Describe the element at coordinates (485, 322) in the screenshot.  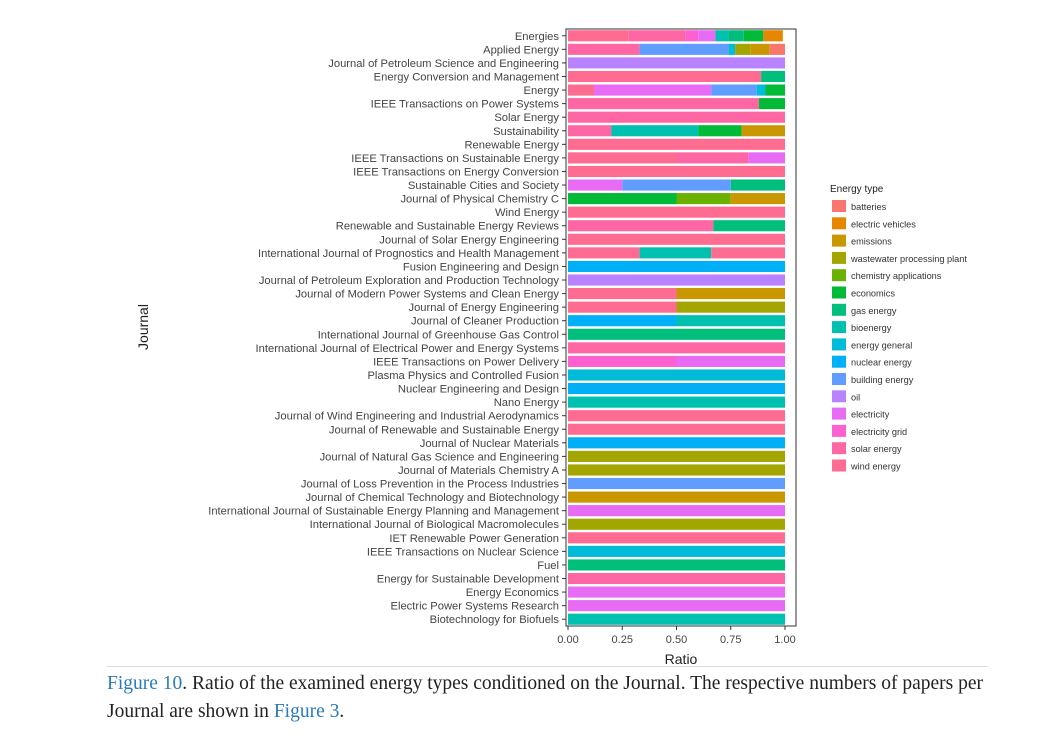
I see `y-tick-label: Journal of Cleaner Production` at that location.